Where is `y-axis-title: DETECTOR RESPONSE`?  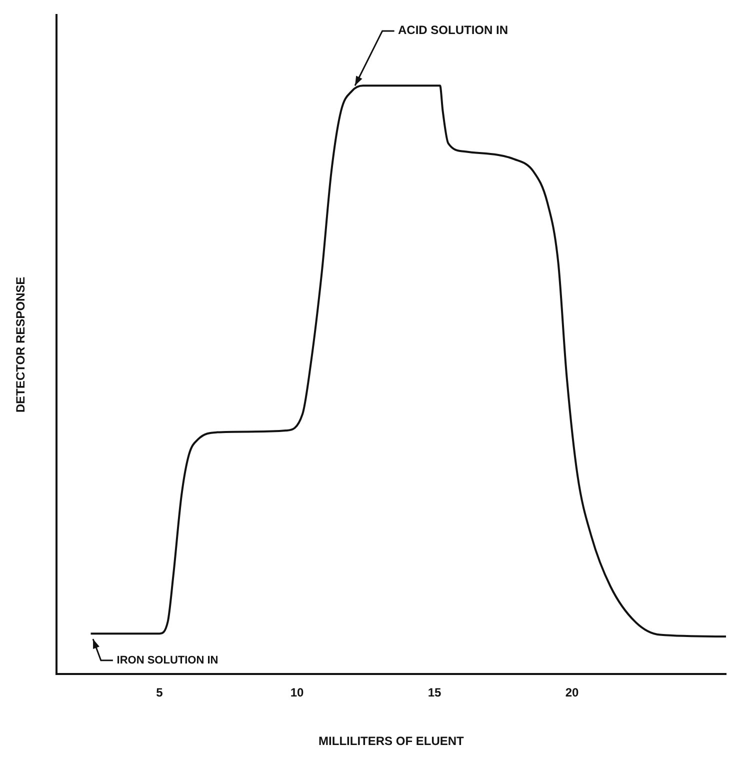
y-axis-title: DETECTOR RESPONSE is located at coordinates (21, 344).